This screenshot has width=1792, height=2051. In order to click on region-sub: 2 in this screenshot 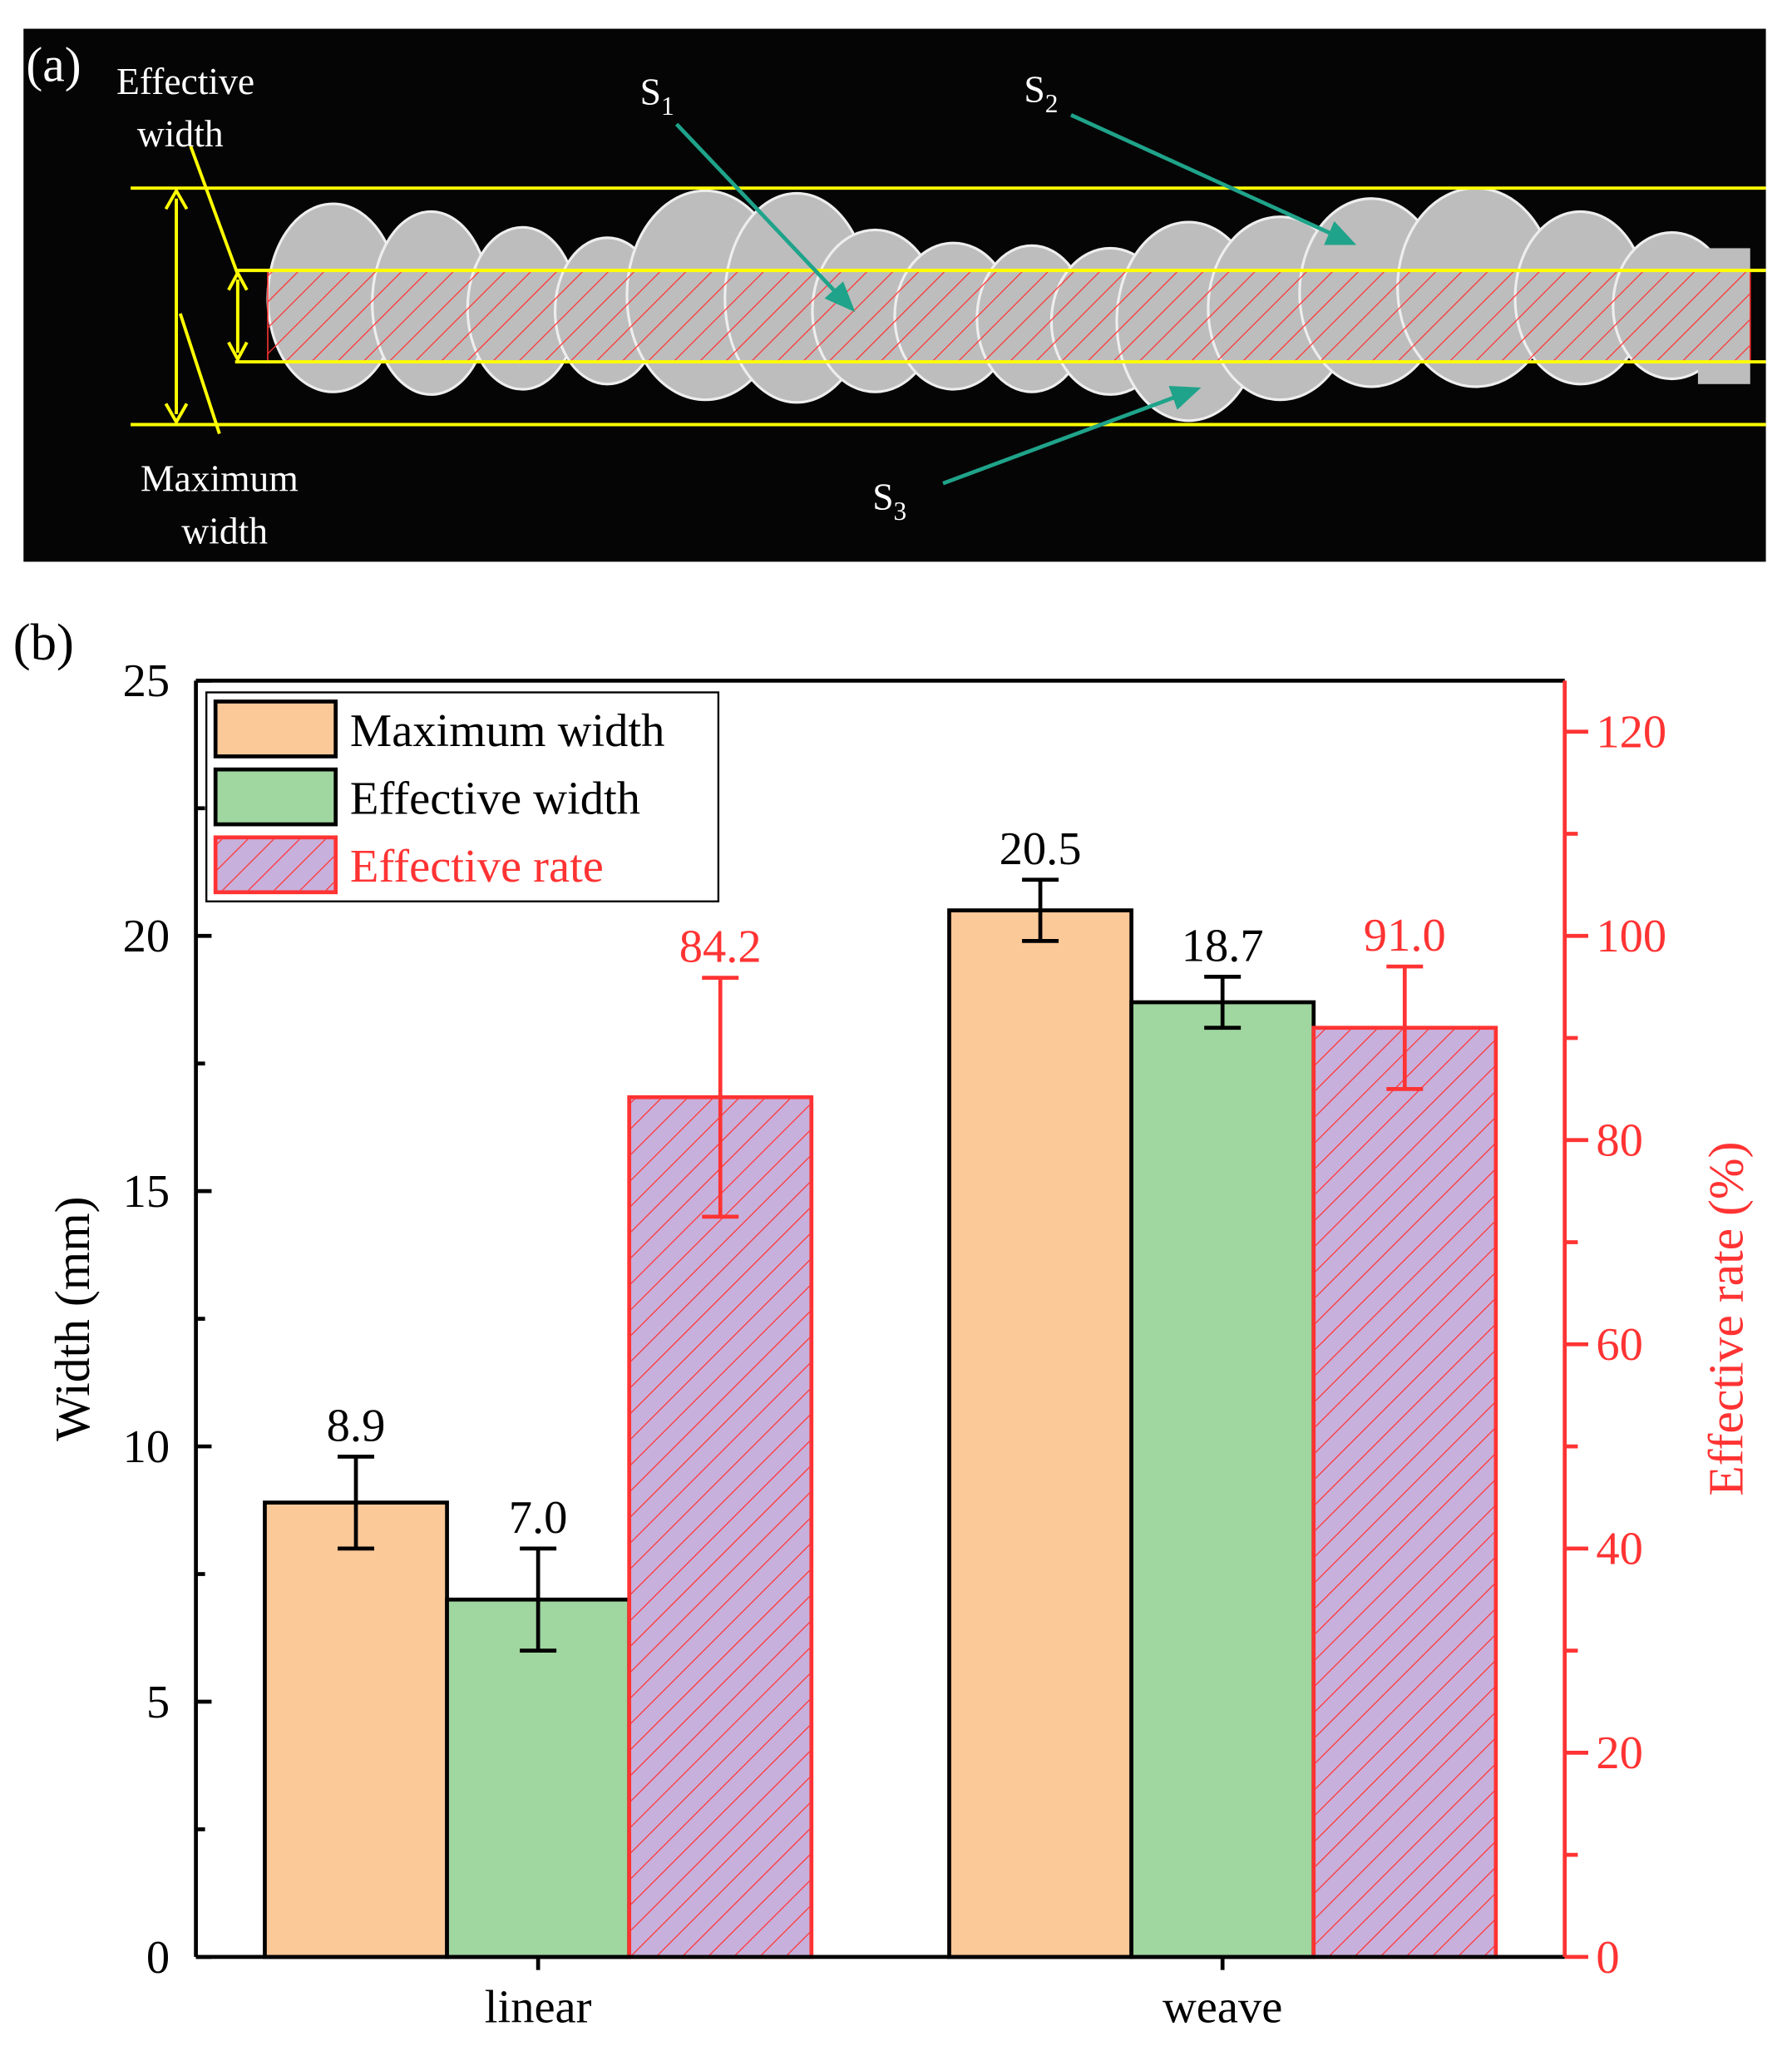, I will do `click(1052, 103)`.